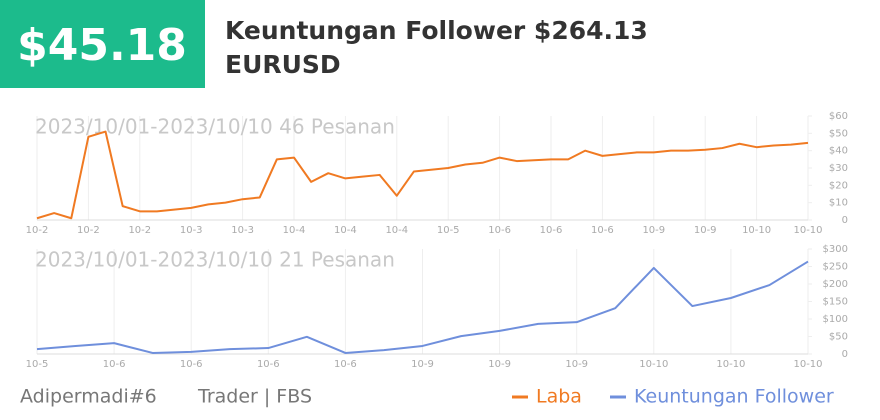 Image resolution: width=880 pixels, height=420 pixels. What do you see at coordinates (215, 260) in the screenshot?
I see `chart-subtitle: 2023/10/01-2023/10/10 21 Pesanan` at bounding box center [215, 260].